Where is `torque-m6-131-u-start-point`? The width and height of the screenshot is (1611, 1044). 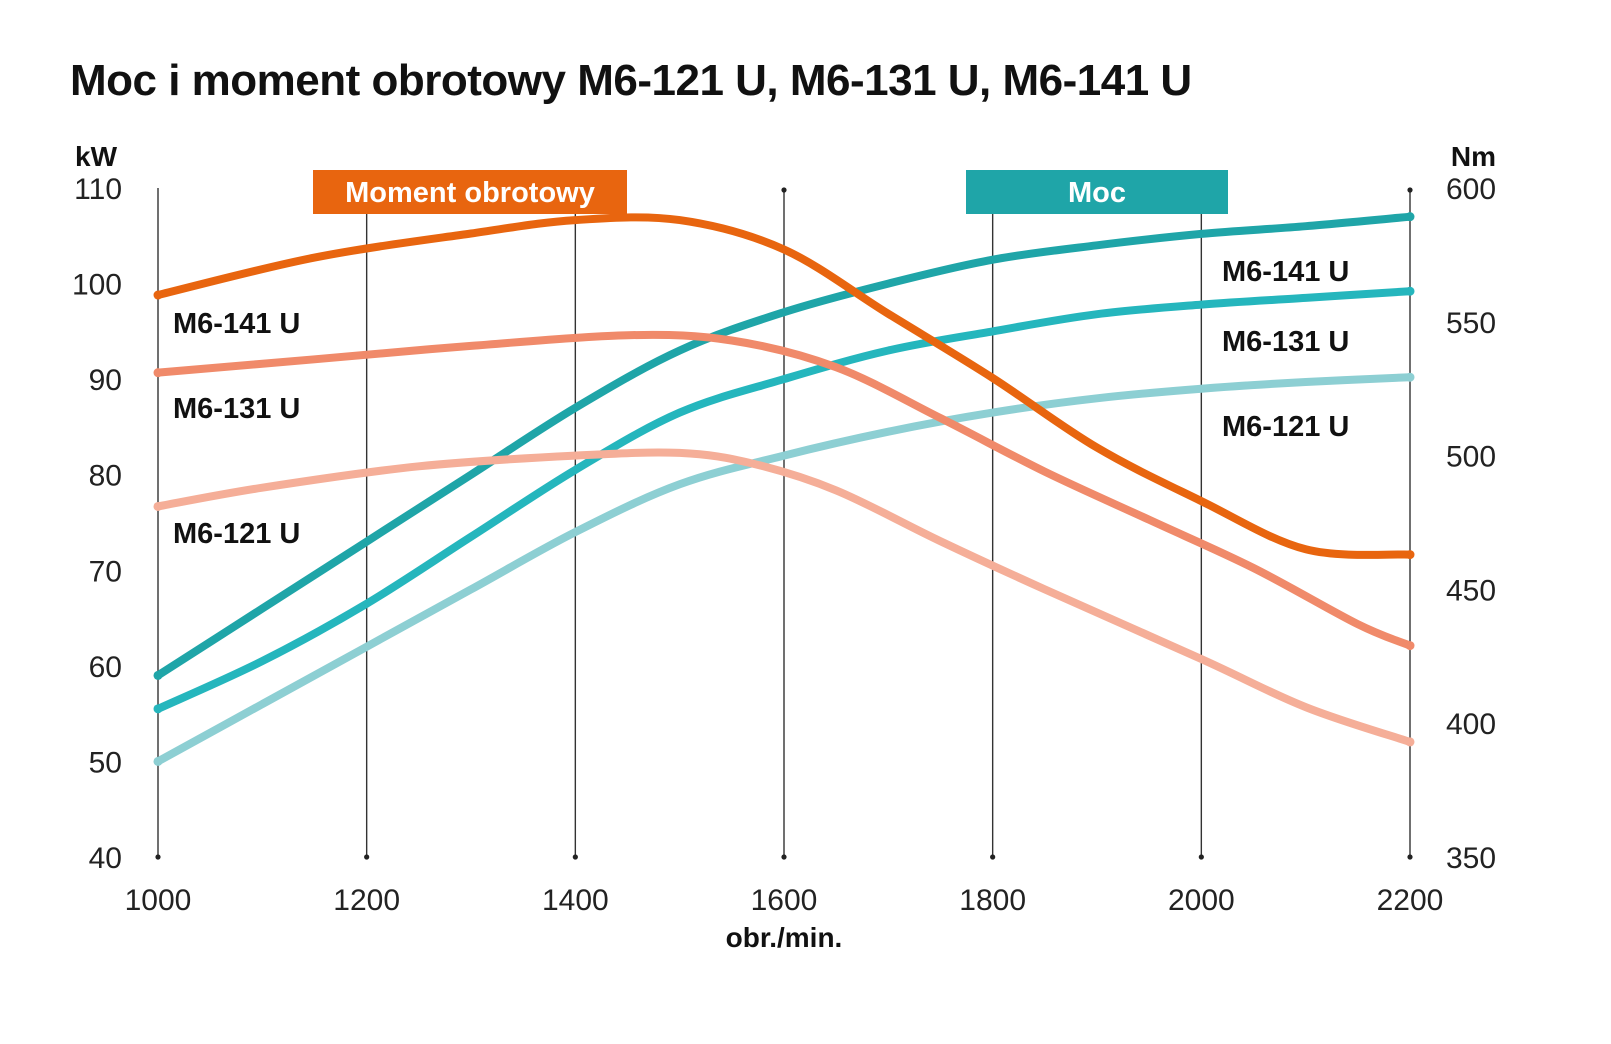
torque-m6-131-u-start-point is located at coordinates (158, 373).